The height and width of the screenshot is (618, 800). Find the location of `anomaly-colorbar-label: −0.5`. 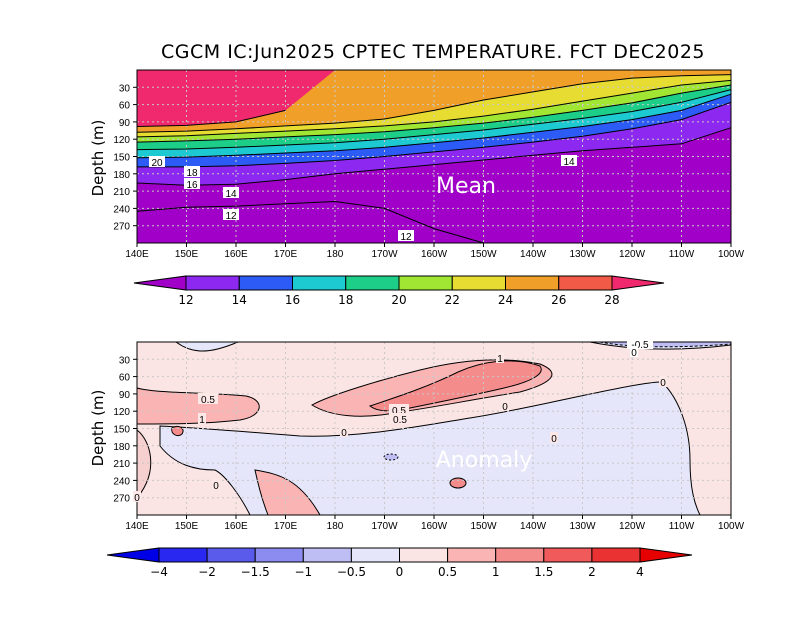

anomaly-colorbar-label: −0.5 is located at coordinates (351, 572).